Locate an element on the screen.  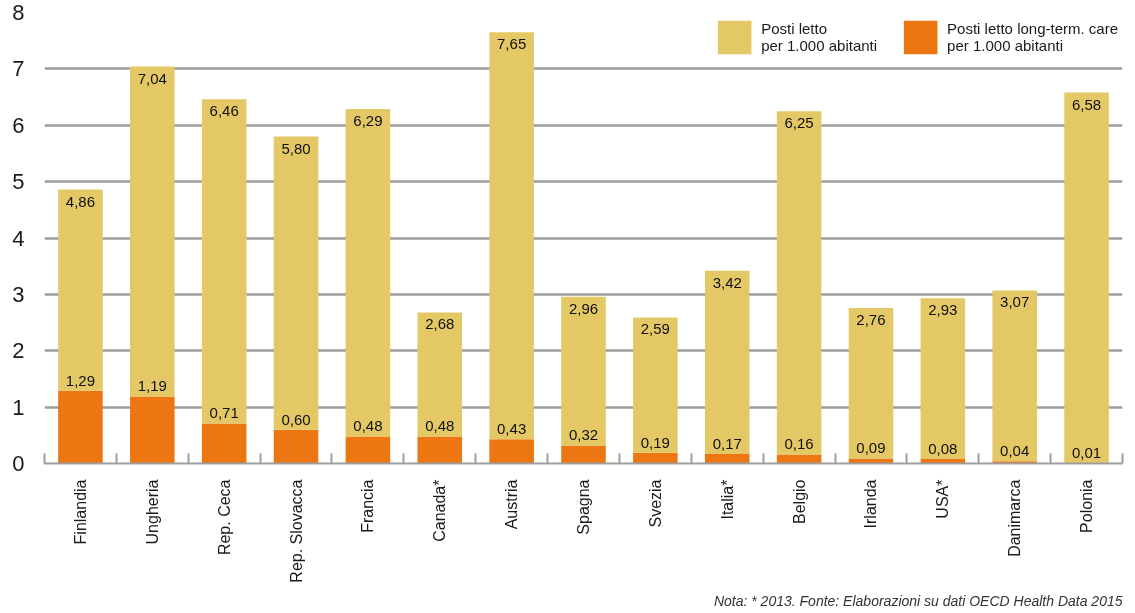
text: Nota: * 2013. Fonte: Elaborazioni su dati OECD Health Data 2015 is located at coordinates (918, 600).